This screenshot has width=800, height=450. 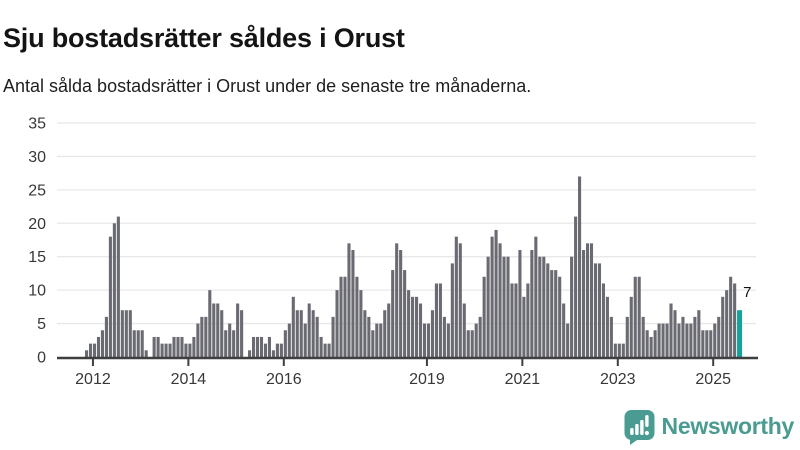 What do you see at coordinates (427, 379) in the screenshot?
I see `x-axis-tick-label: 2019` at bounding box center [427, 379].